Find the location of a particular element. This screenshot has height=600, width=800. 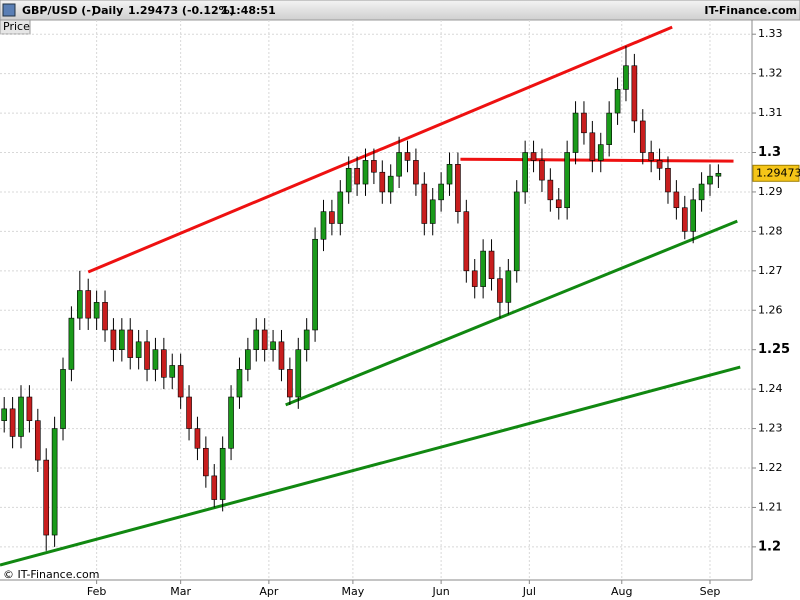

time: 11:48:51 is located at coordinates (248, 10).